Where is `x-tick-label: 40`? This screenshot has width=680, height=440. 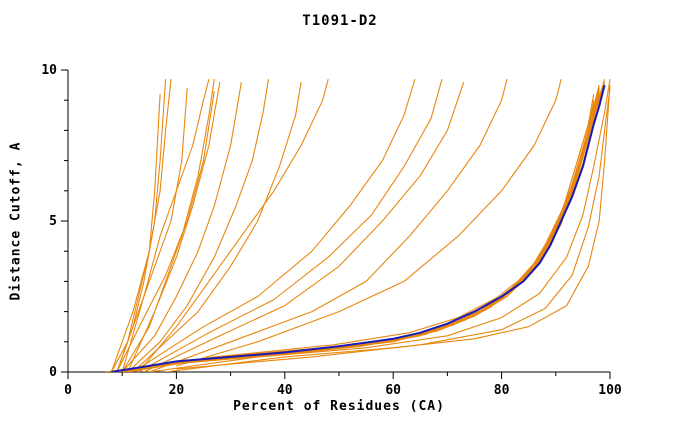
x-tick-label: 40 is located at coordinates (285, 390).